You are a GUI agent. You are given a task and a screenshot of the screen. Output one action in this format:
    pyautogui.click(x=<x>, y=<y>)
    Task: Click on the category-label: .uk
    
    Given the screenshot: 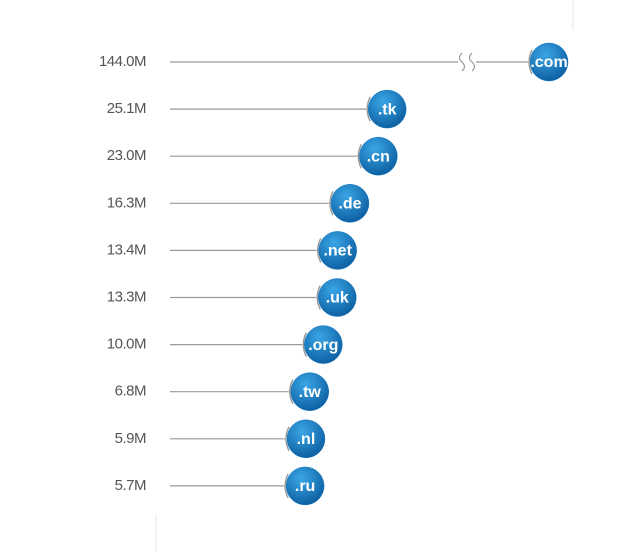 What is the action you would take?
    pyautogui.click(x=337, y=298)
    